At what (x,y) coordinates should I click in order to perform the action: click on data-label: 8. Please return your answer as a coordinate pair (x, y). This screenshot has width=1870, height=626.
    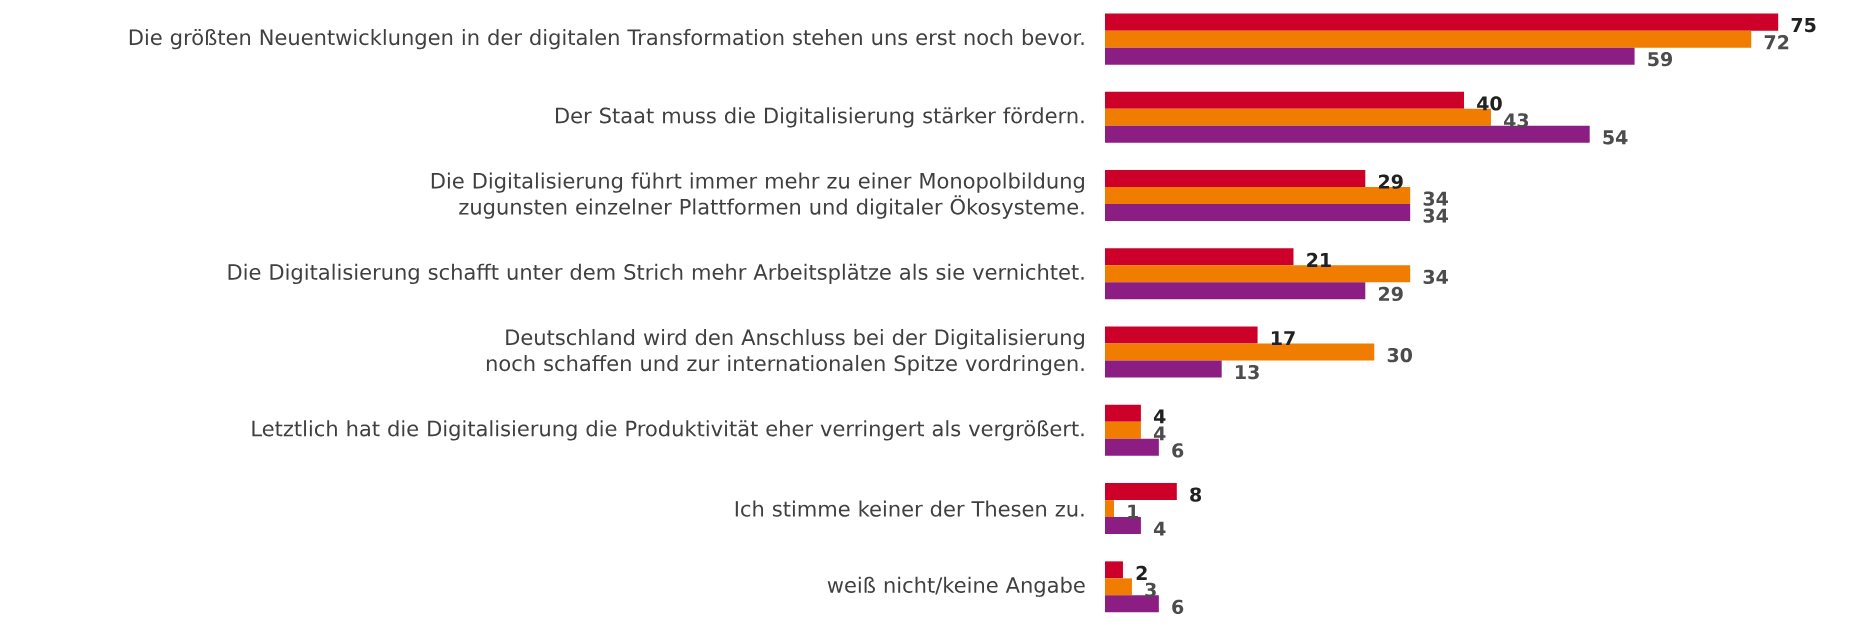
    Looking at the image, I should click on (1196, 494).